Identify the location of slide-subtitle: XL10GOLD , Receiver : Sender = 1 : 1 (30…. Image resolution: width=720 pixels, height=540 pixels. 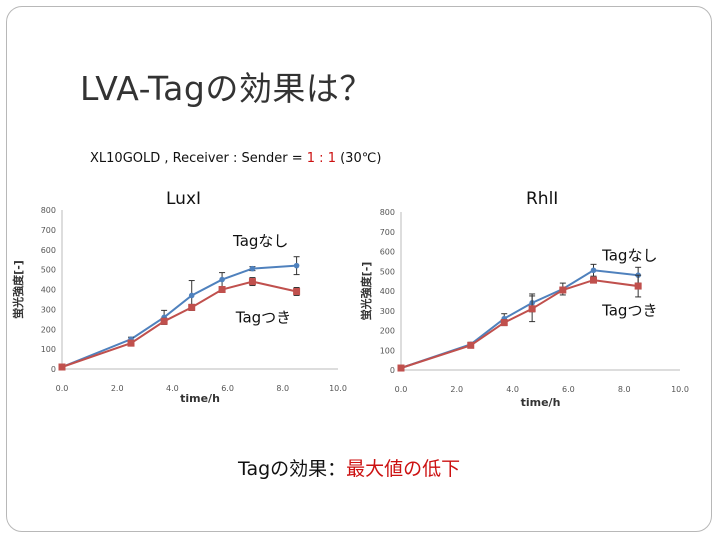
(235, 158).